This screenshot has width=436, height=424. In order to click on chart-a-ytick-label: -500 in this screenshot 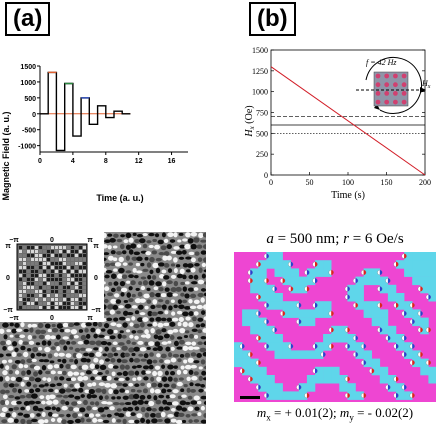, I will do `click(29, 131)`.